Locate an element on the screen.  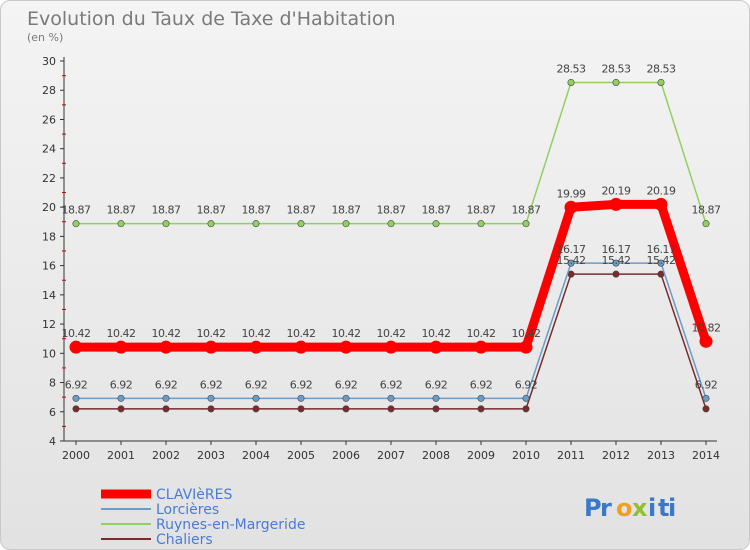
x-tick-label: 2004 is located at coordinates (256, 455).